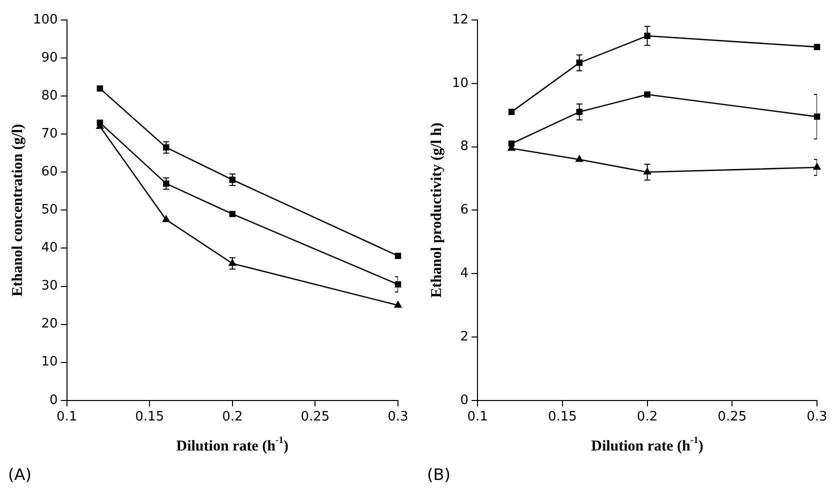 The height and width of the screenshot is (490, 837). Describe the element at coordinates (464, 210) in the screenshot. I see `y-tick-label: 6` at that location.